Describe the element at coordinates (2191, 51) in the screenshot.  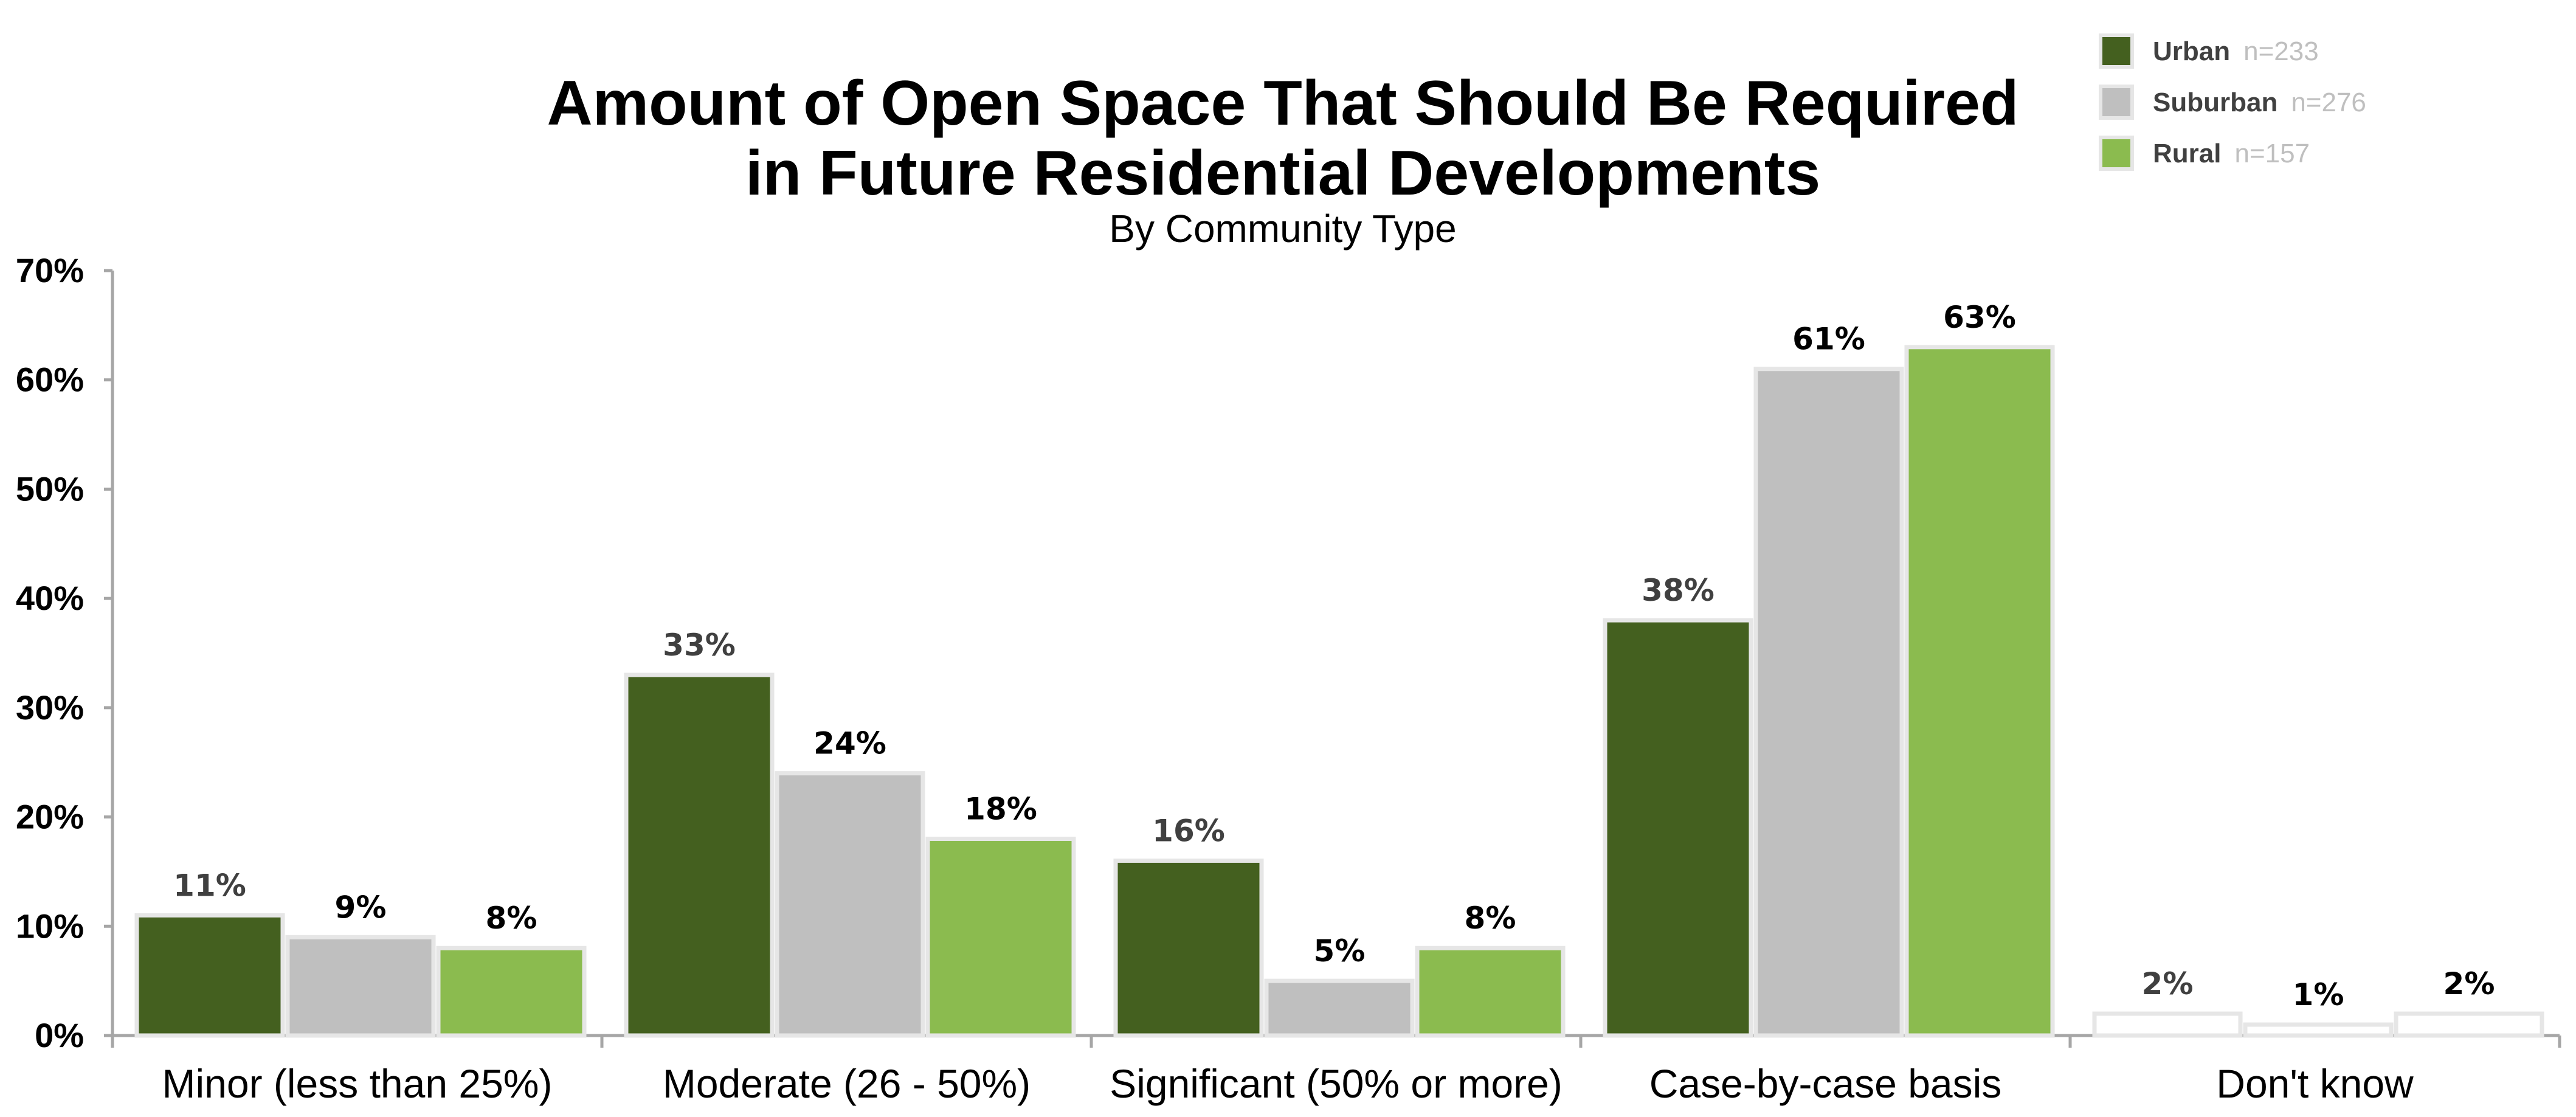
I see `legend-label-urban: Urban` at that location.